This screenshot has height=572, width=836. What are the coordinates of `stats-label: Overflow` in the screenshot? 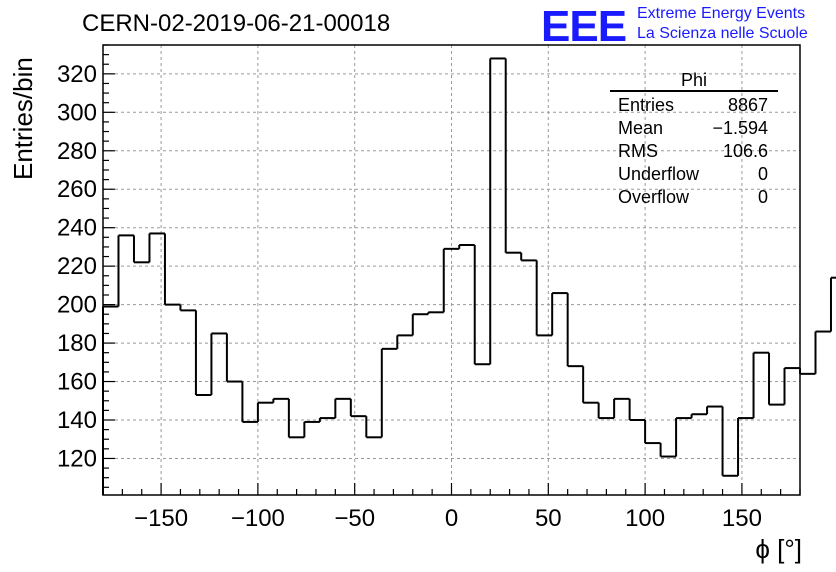 It's located at (654, 197).